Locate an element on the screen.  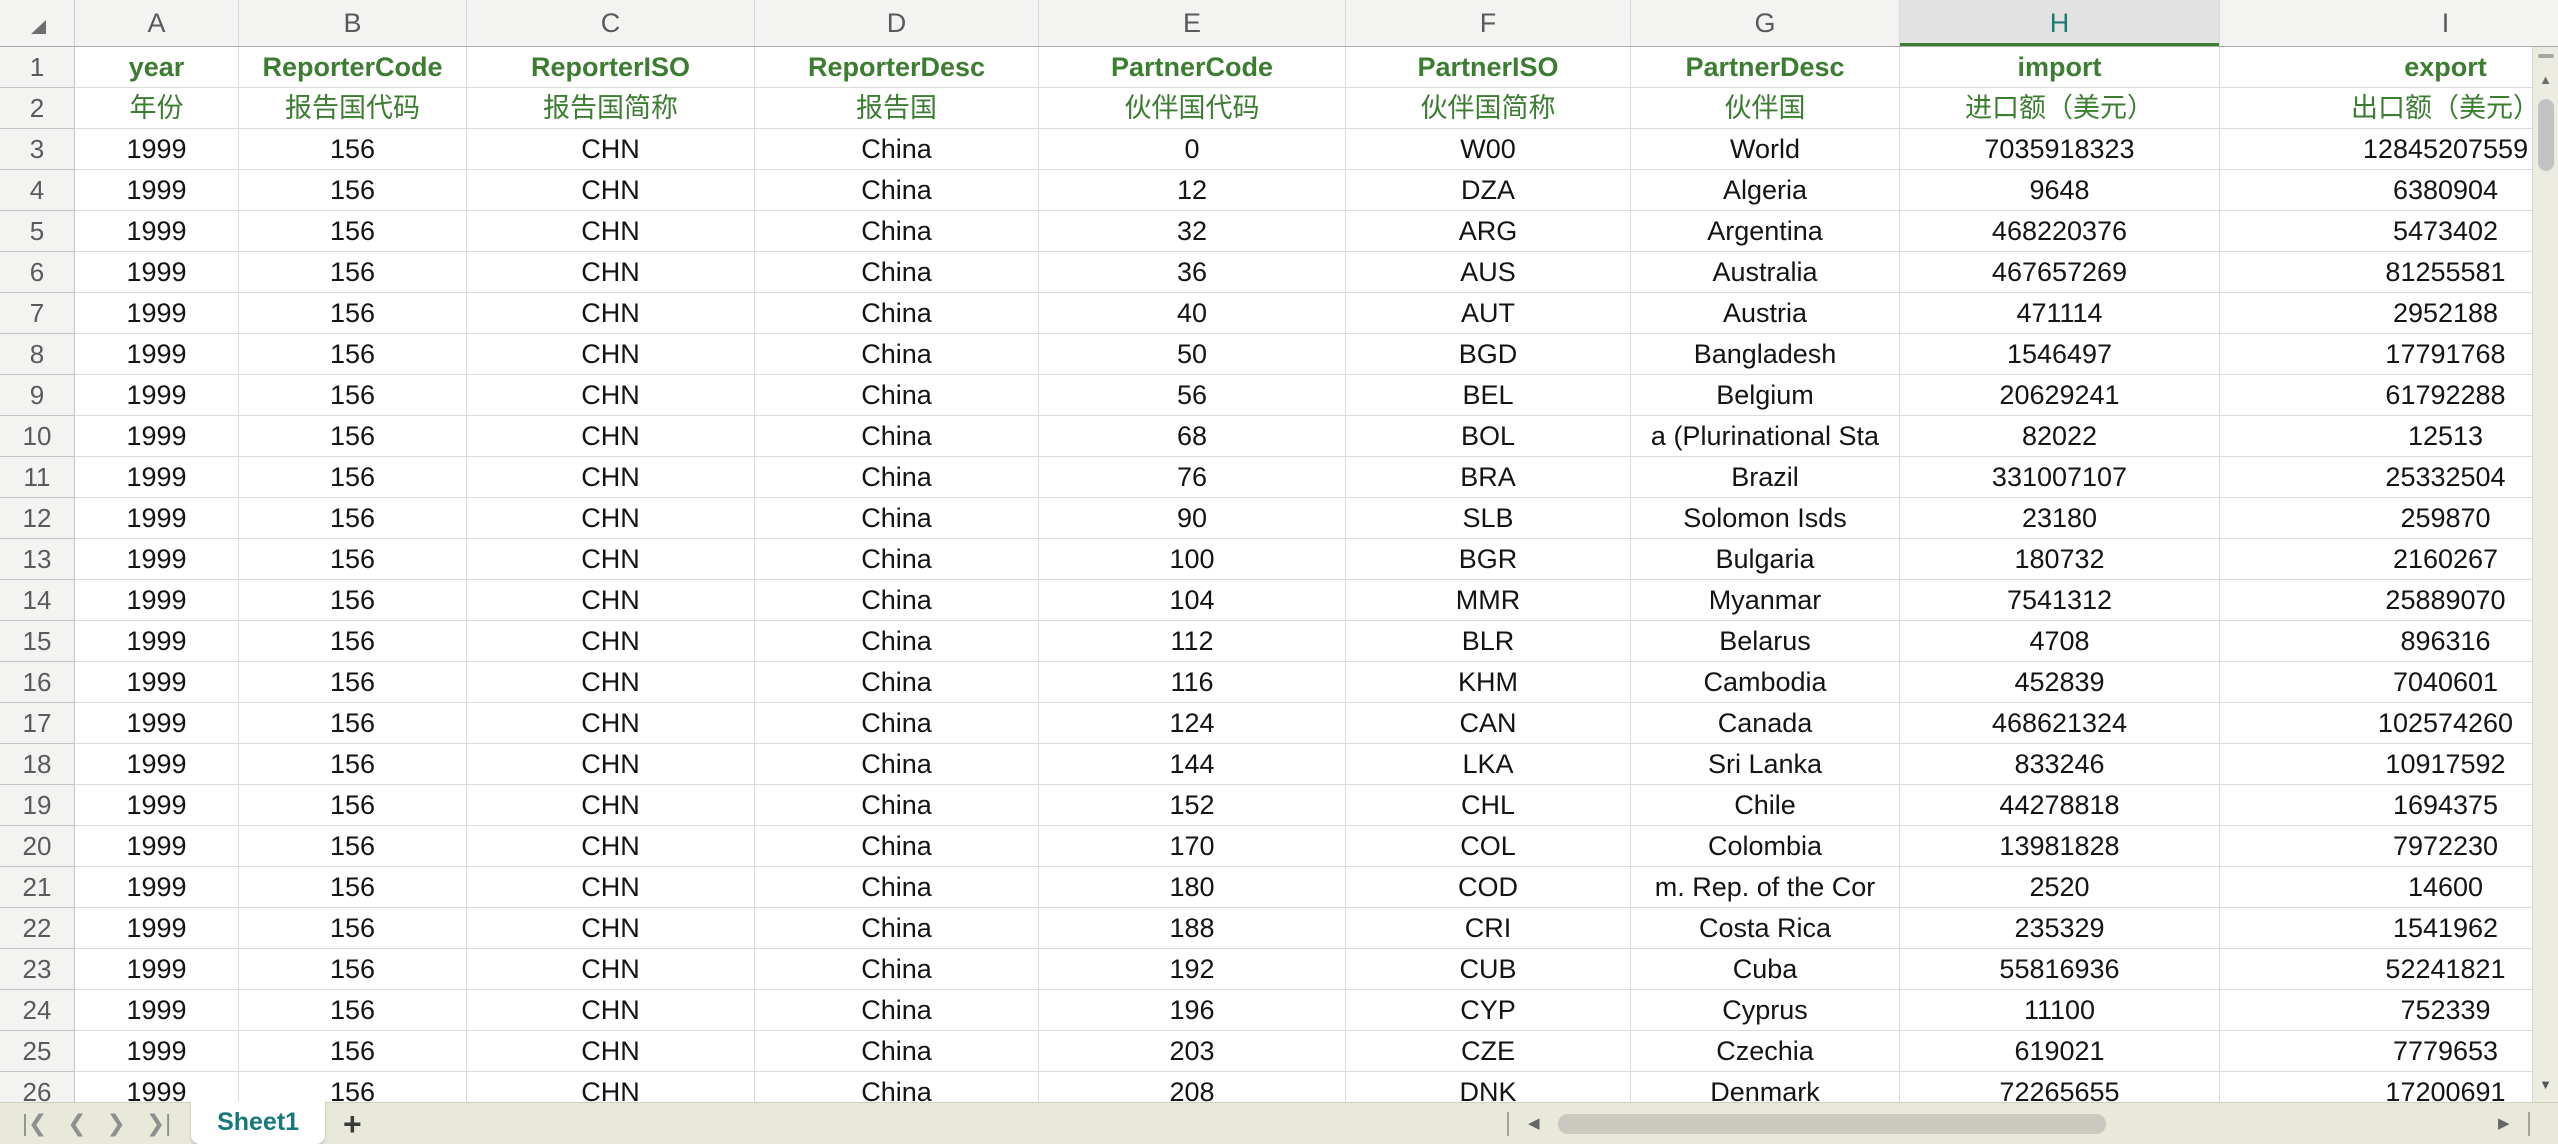
cell: SLB is located at coordinates (1488, 518).